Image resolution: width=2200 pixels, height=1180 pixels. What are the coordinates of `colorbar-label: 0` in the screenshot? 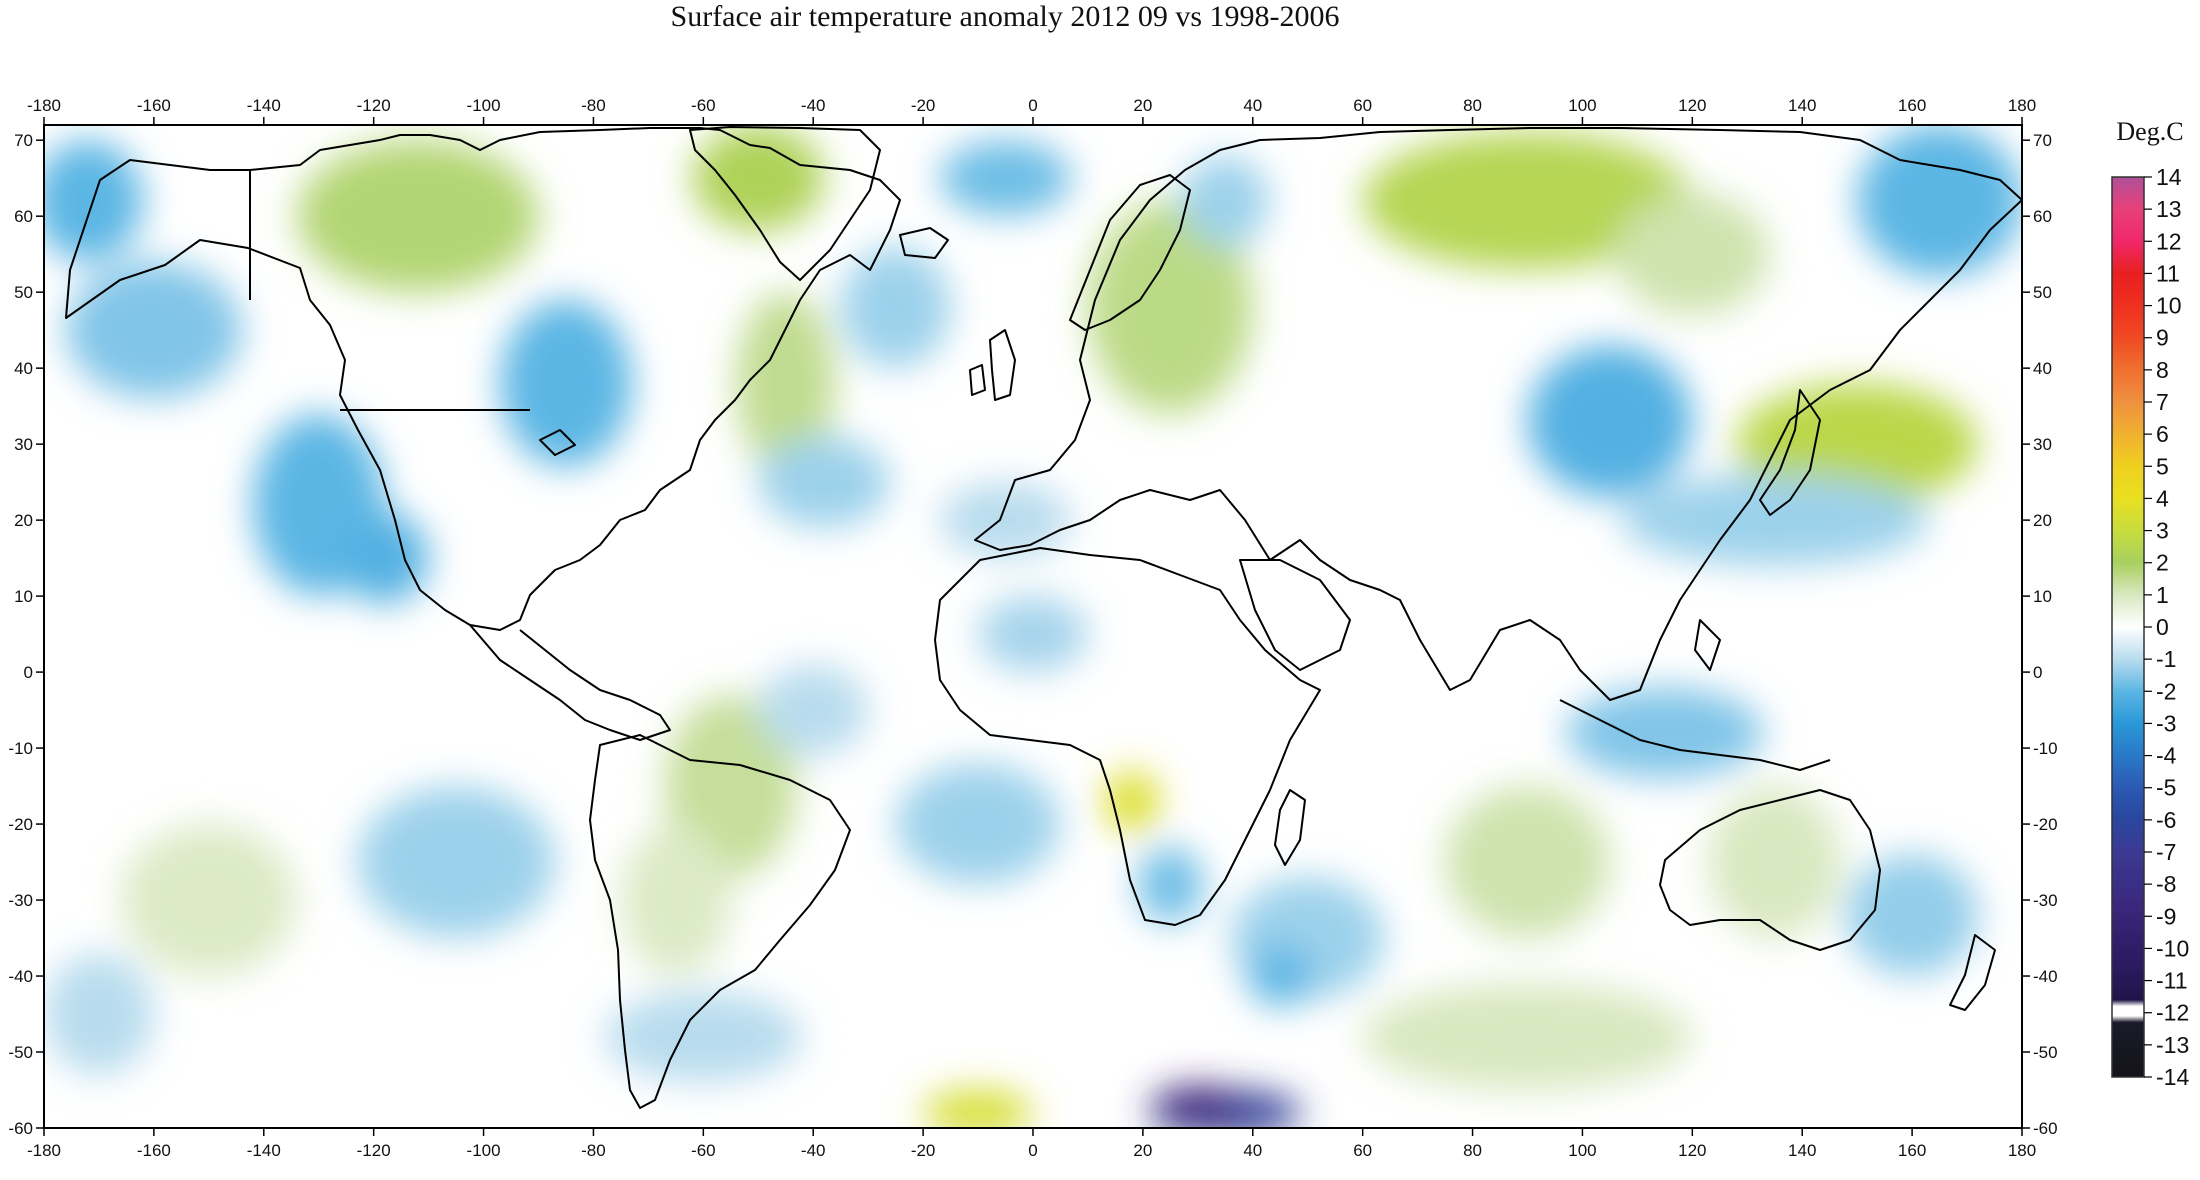 It's located at (2162, 627).